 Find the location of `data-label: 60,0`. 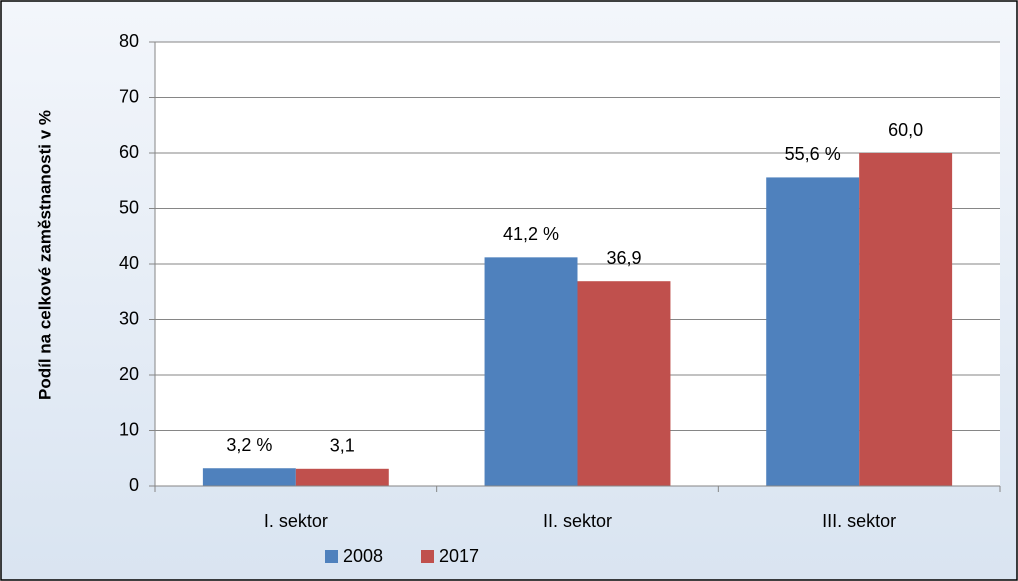

data-label: 60,0 is located at coordinates (905, 130).